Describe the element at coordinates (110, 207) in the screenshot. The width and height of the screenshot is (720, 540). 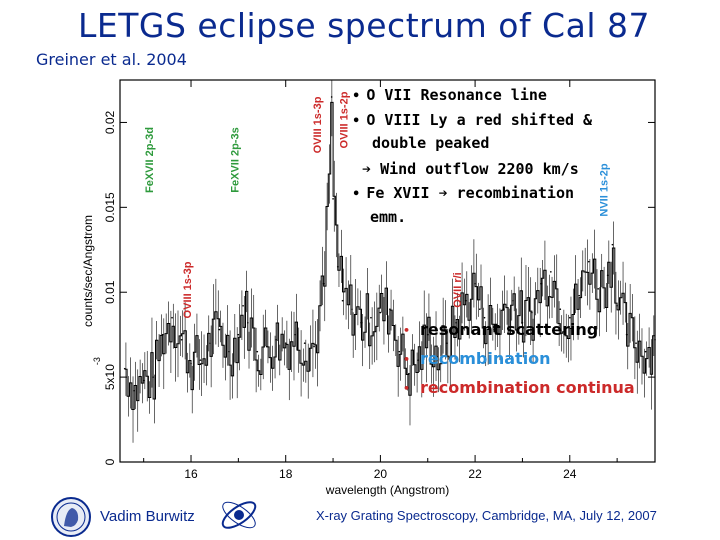
I see `y-tick-label: 0.015` at that location.